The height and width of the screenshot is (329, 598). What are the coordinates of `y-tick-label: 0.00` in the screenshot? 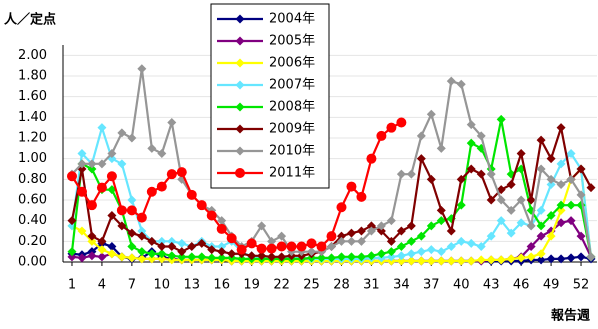 It's located at (32, 262).